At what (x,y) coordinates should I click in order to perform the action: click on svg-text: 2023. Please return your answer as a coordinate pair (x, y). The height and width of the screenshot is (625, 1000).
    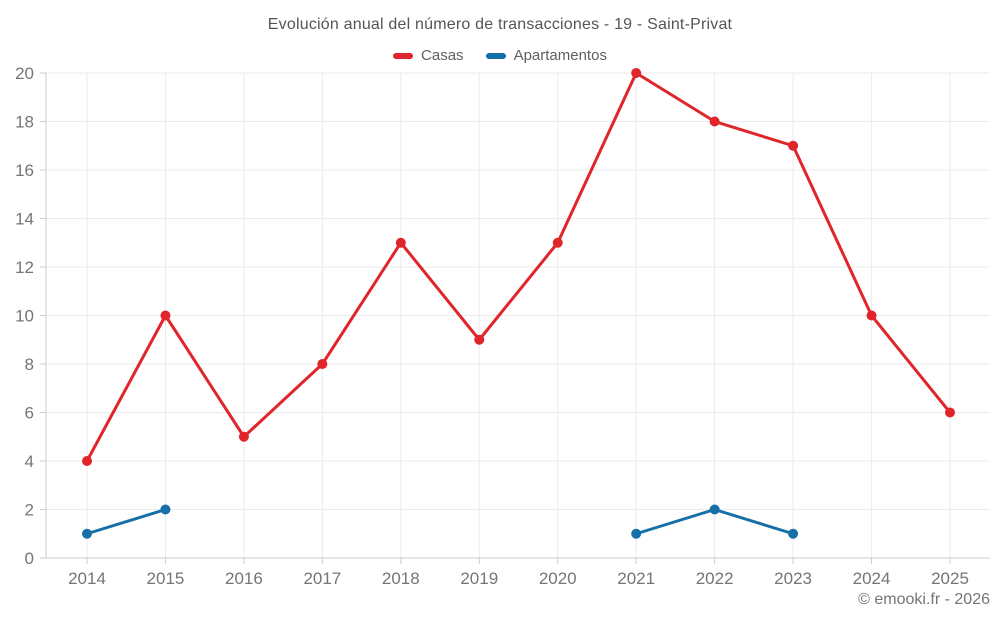
    Looking at the image, I should click on (793, 578).